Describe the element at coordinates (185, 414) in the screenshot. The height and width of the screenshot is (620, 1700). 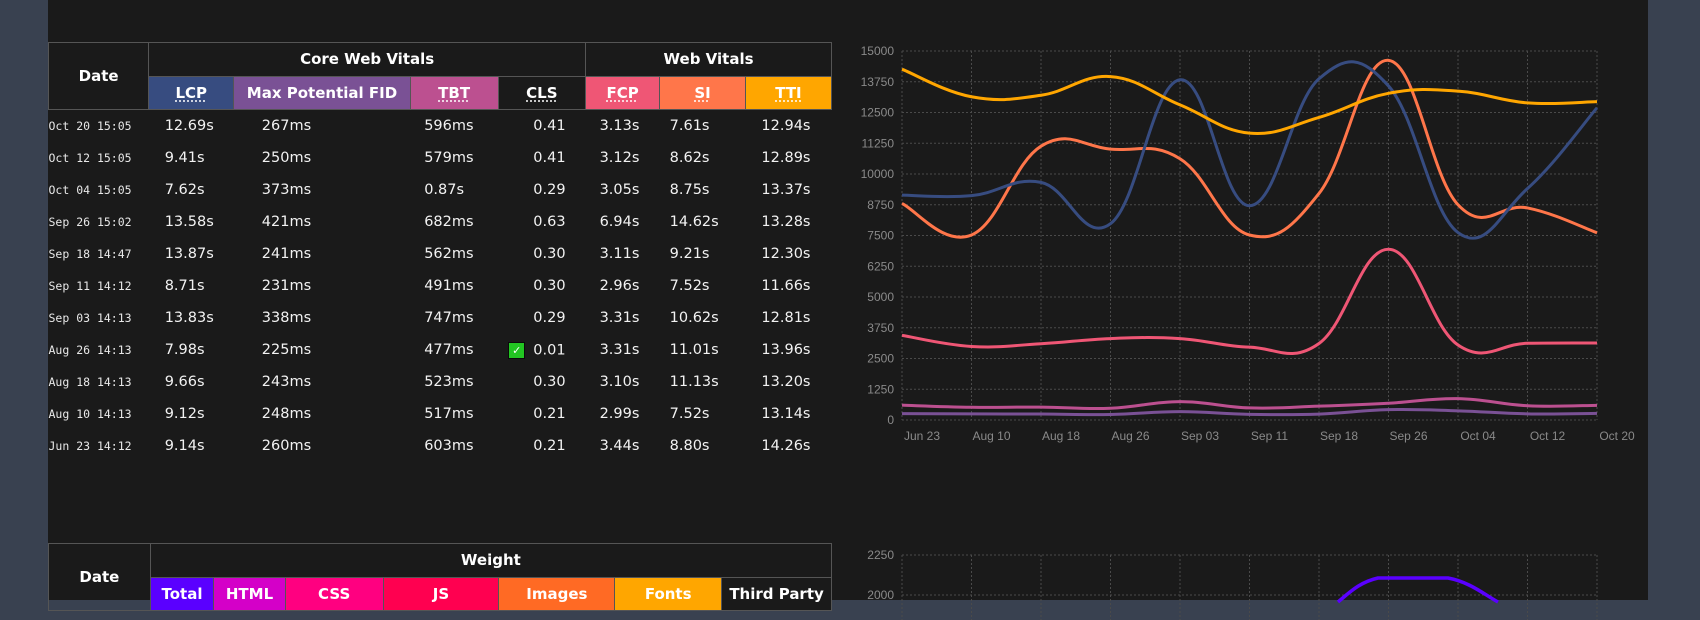
I see `lcp-value: 9.12s` at that location.